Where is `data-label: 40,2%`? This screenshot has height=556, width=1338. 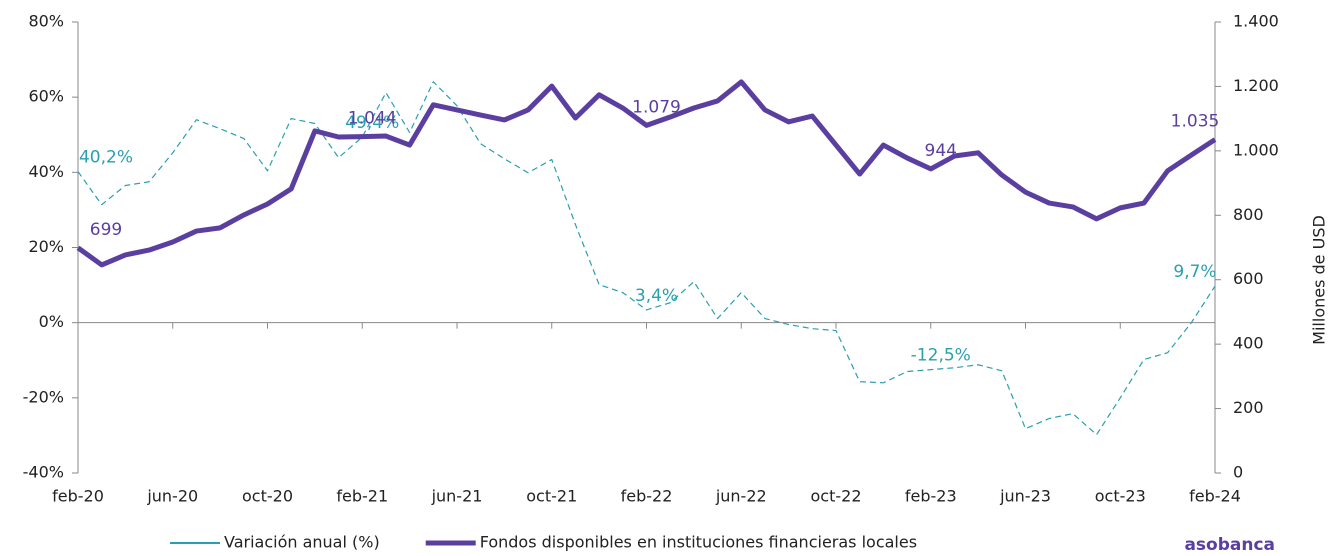 data-label: 40,2% is located at coordinates (106, 158).